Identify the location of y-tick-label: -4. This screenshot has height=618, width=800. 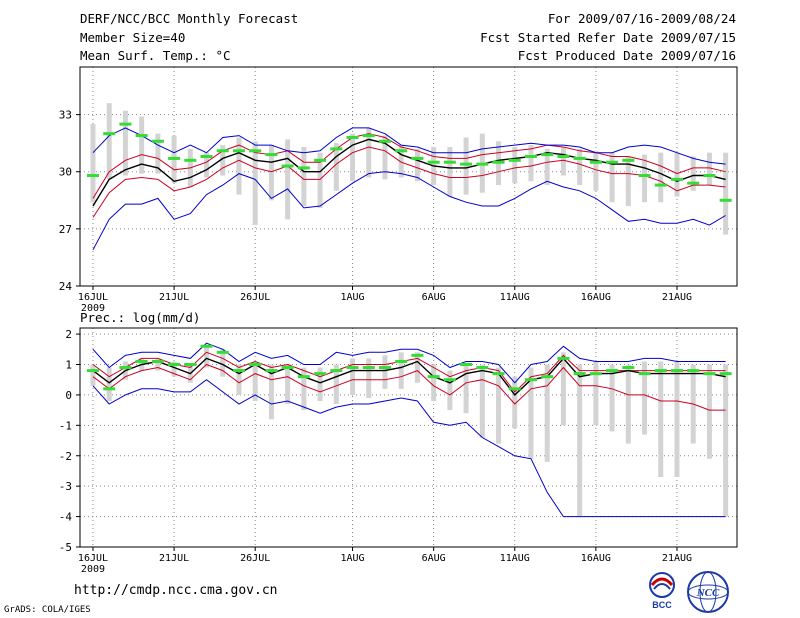
(66, 517).